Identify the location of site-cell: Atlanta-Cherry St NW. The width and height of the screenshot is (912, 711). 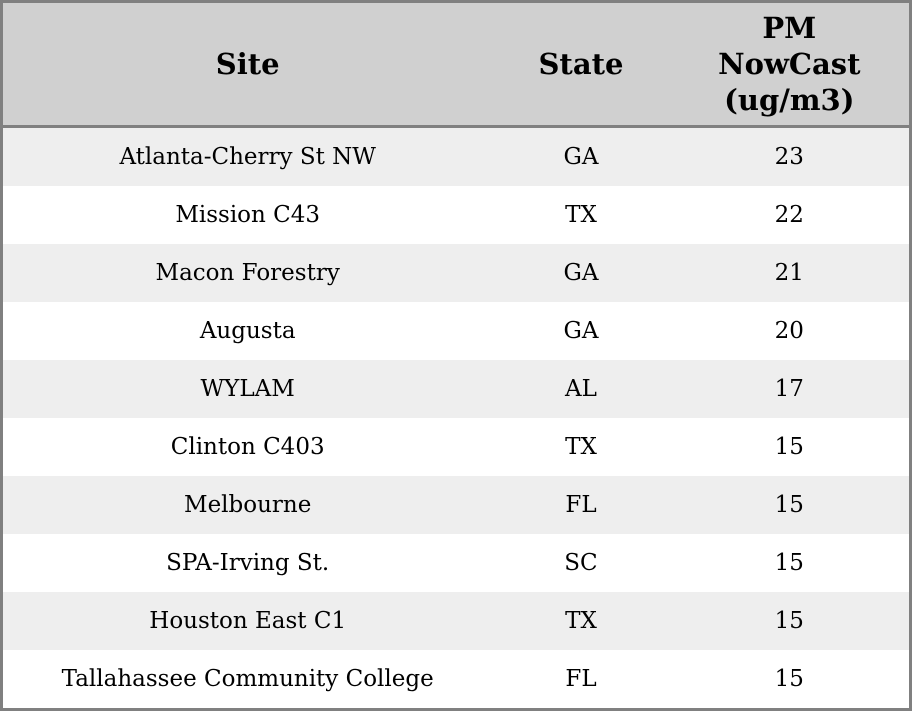
(247, 157).